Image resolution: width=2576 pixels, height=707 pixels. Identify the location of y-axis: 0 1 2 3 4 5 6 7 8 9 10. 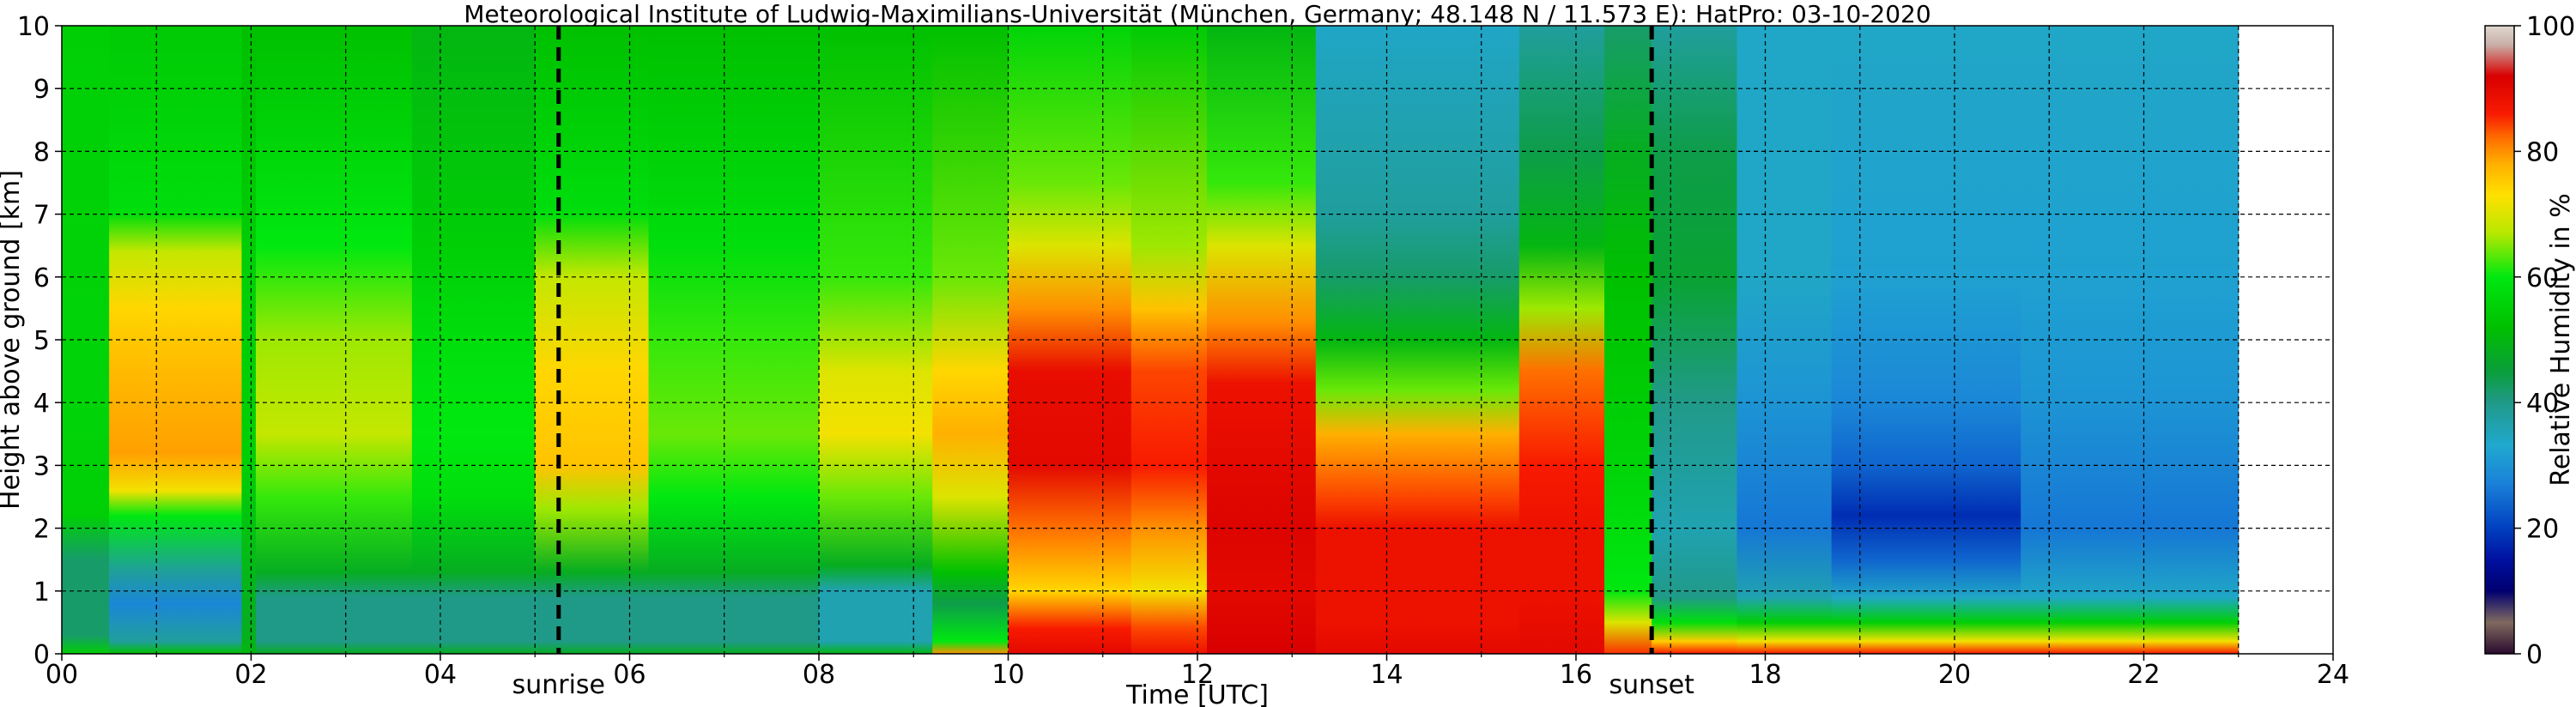
(39, 341).